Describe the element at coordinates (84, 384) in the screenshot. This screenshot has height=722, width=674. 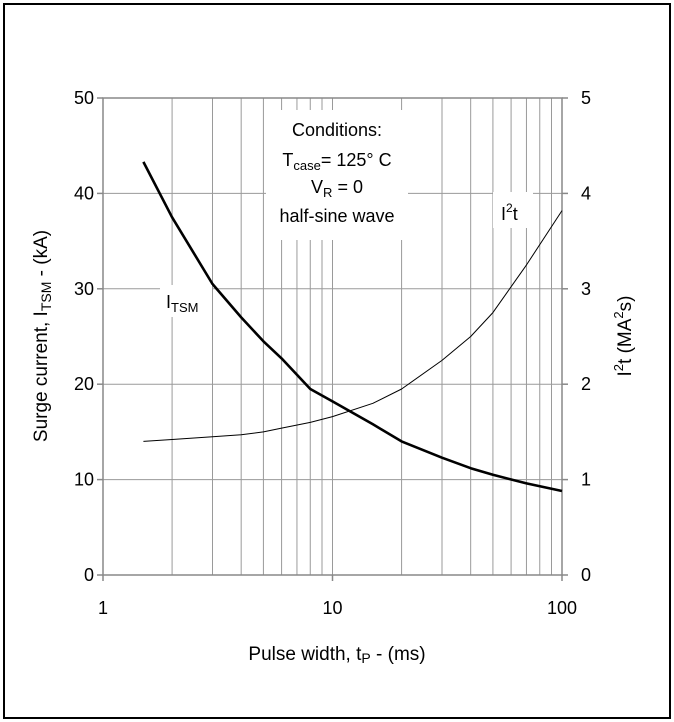
I see `left-tick-label: 20` at that location.